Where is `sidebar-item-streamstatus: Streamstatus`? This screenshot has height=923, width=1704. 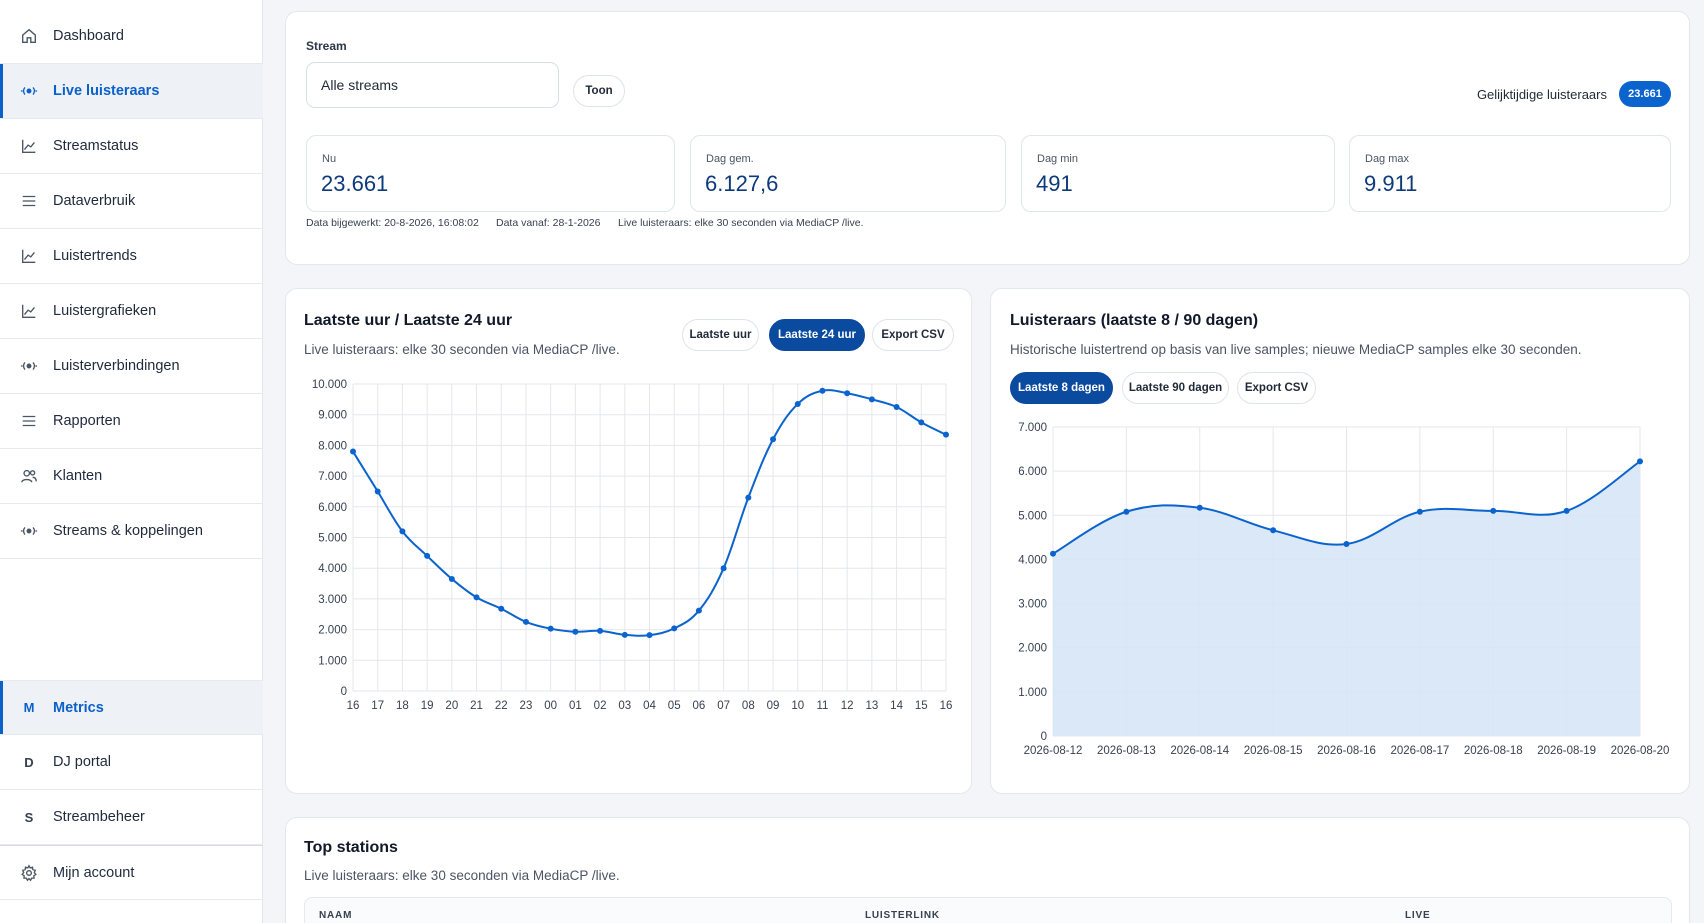 sidebar-item-streamstatus: Streamstatus is located at coordinates (131, 146).